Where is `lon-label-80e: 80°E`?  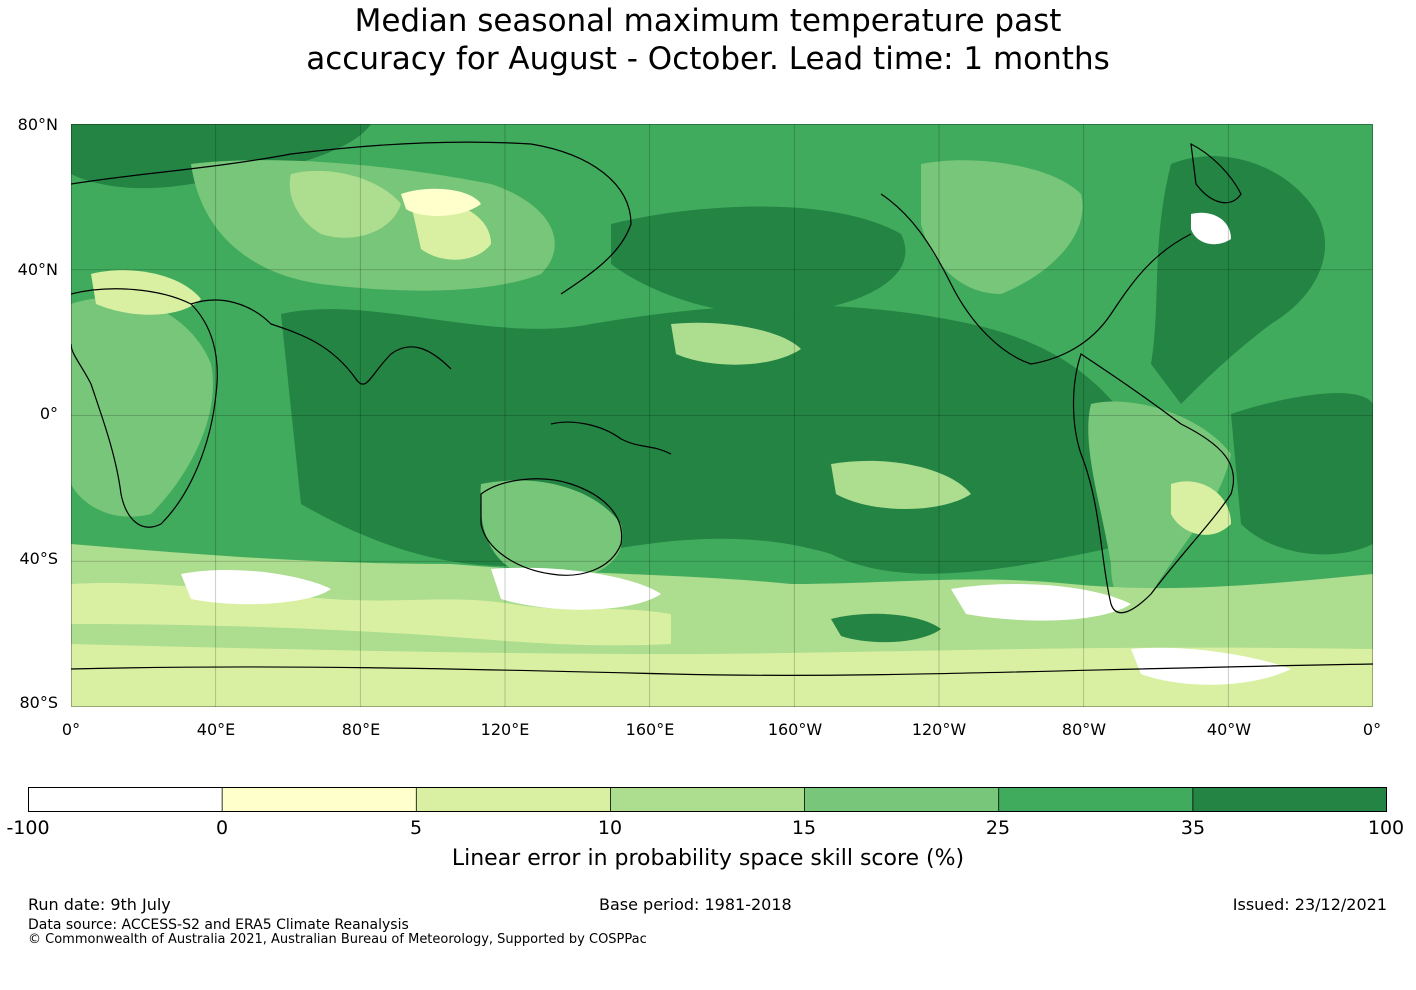 lon-label-80e: 80°E is located at coordinates (361, 729).